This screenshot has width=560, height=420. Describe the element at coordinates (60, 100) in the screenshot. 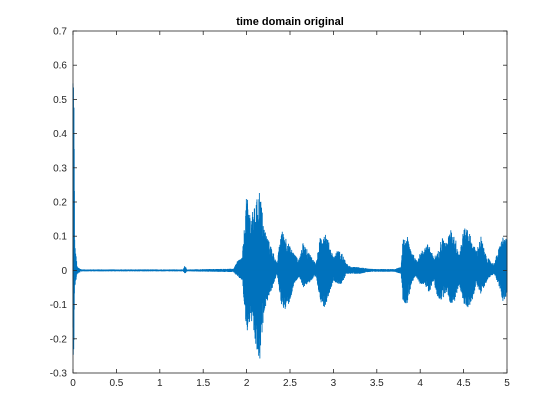

I see `y-tick-label: 0.5` at that location.